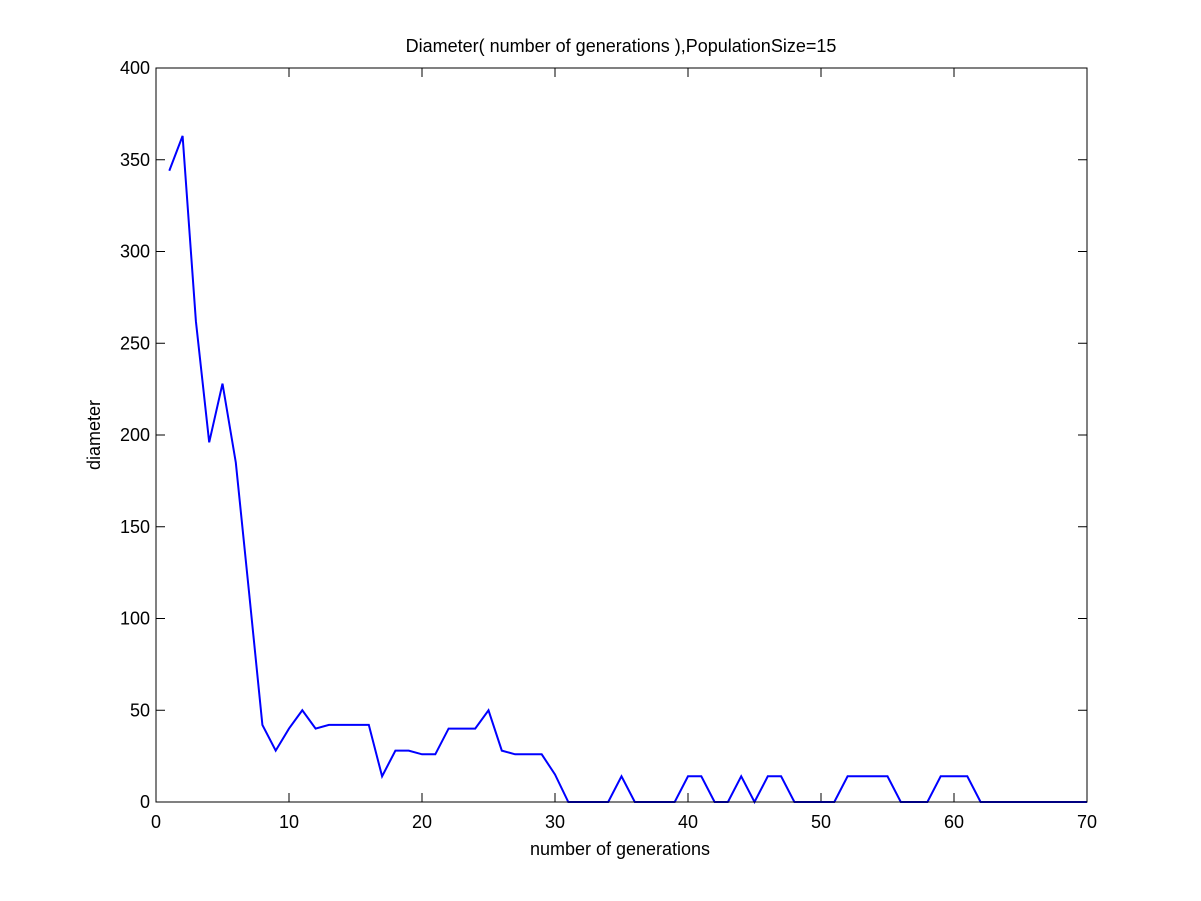  Describe the element at coordinates (135, 68) in the screenshot. I see `y-tick-label: 400` at that location.